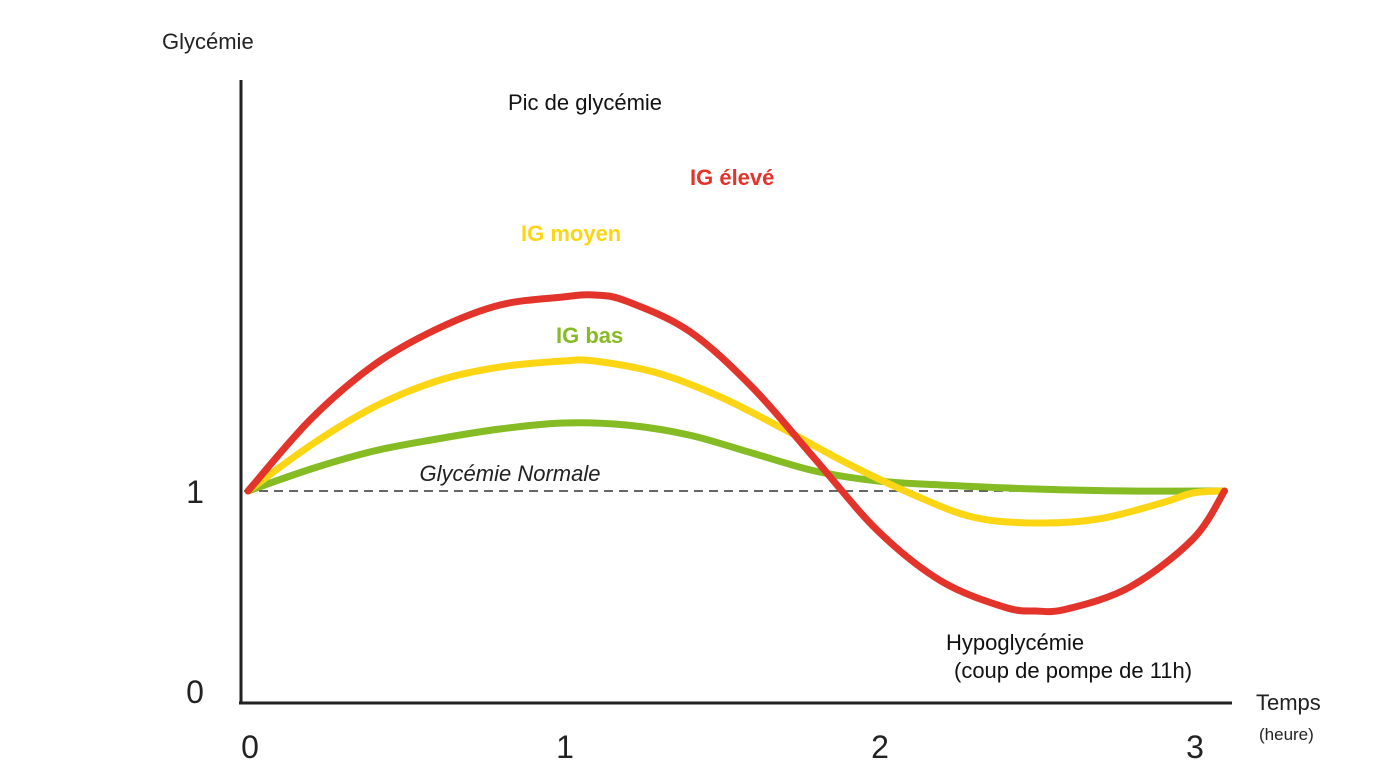  Describe the element at coordinates (880, 747) in the screenshot. I see `x-tick-label-2: 2` at that location.